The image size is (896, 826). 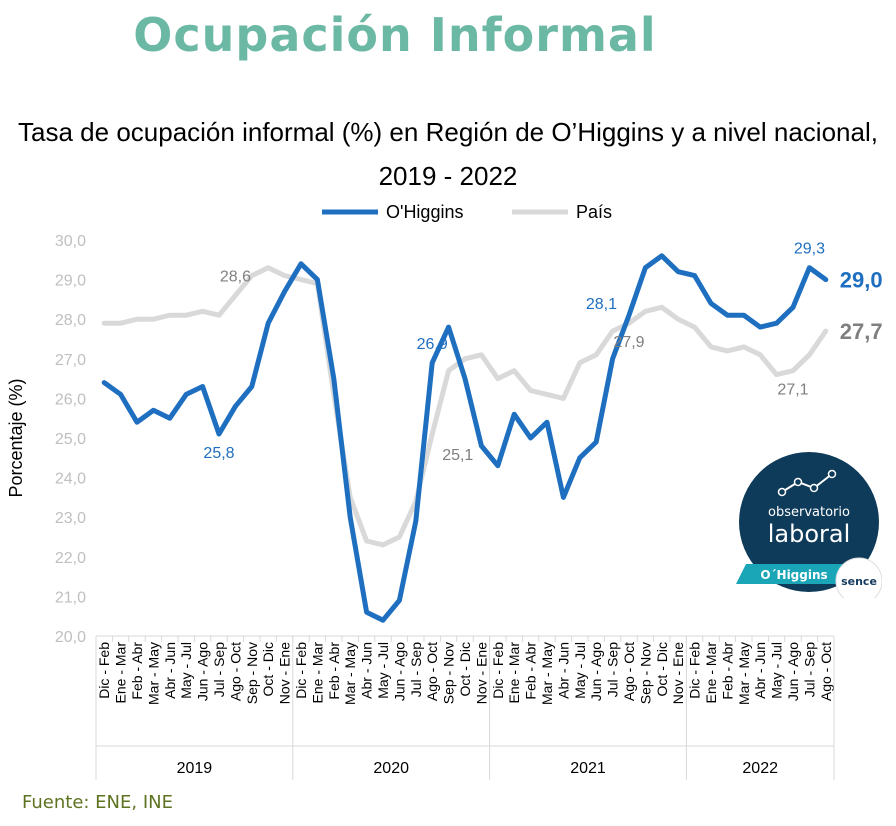 I want to click on observatorio-laboral-logo: observatorio laboral O´Higgins sence, so click(x=809, y=525).